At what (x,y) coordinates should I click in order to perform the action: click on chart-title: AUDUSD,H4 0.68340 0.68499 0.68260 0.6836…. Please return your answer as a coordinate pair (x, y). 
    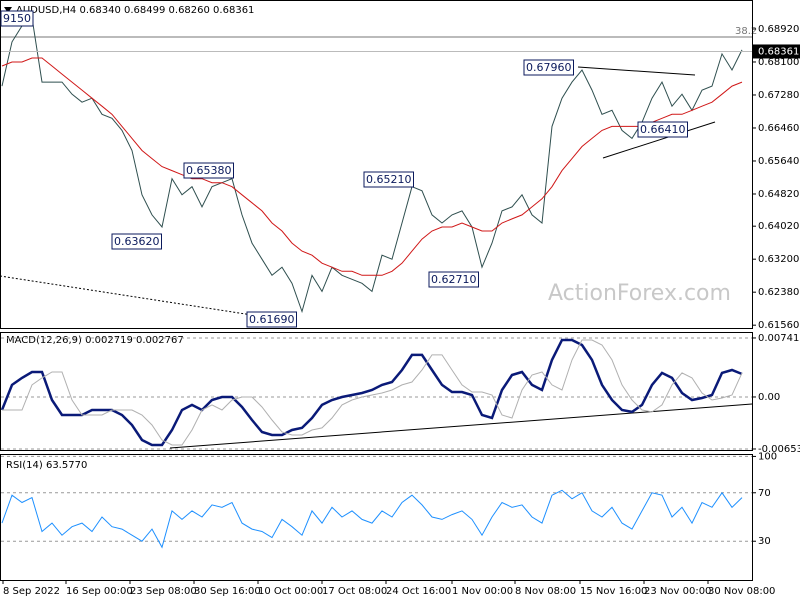
    Looking at the image, I should click on (135, 10).